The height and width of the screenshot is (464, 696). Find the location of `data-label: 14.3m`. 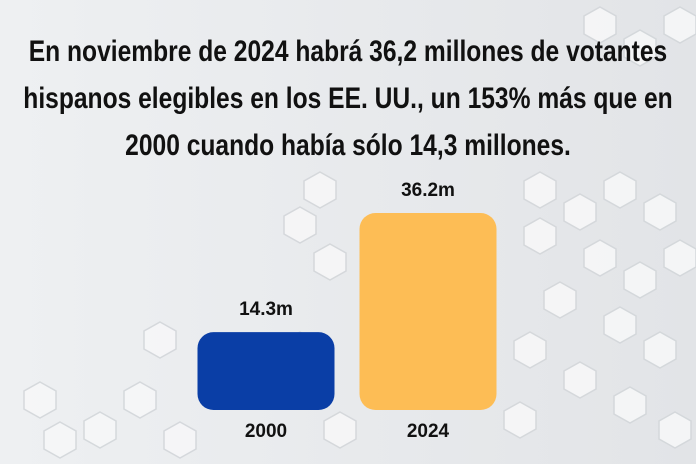

data-label: 14.3m is located at coordinates (266, 309).